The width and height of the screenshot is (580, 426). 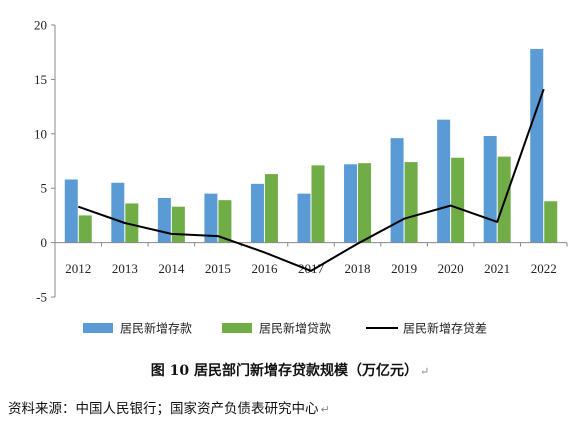 What do you see at coordinates (85, 229) in the screenshot?
I see `loan-bar-2012` at bounding box center [85, 229].